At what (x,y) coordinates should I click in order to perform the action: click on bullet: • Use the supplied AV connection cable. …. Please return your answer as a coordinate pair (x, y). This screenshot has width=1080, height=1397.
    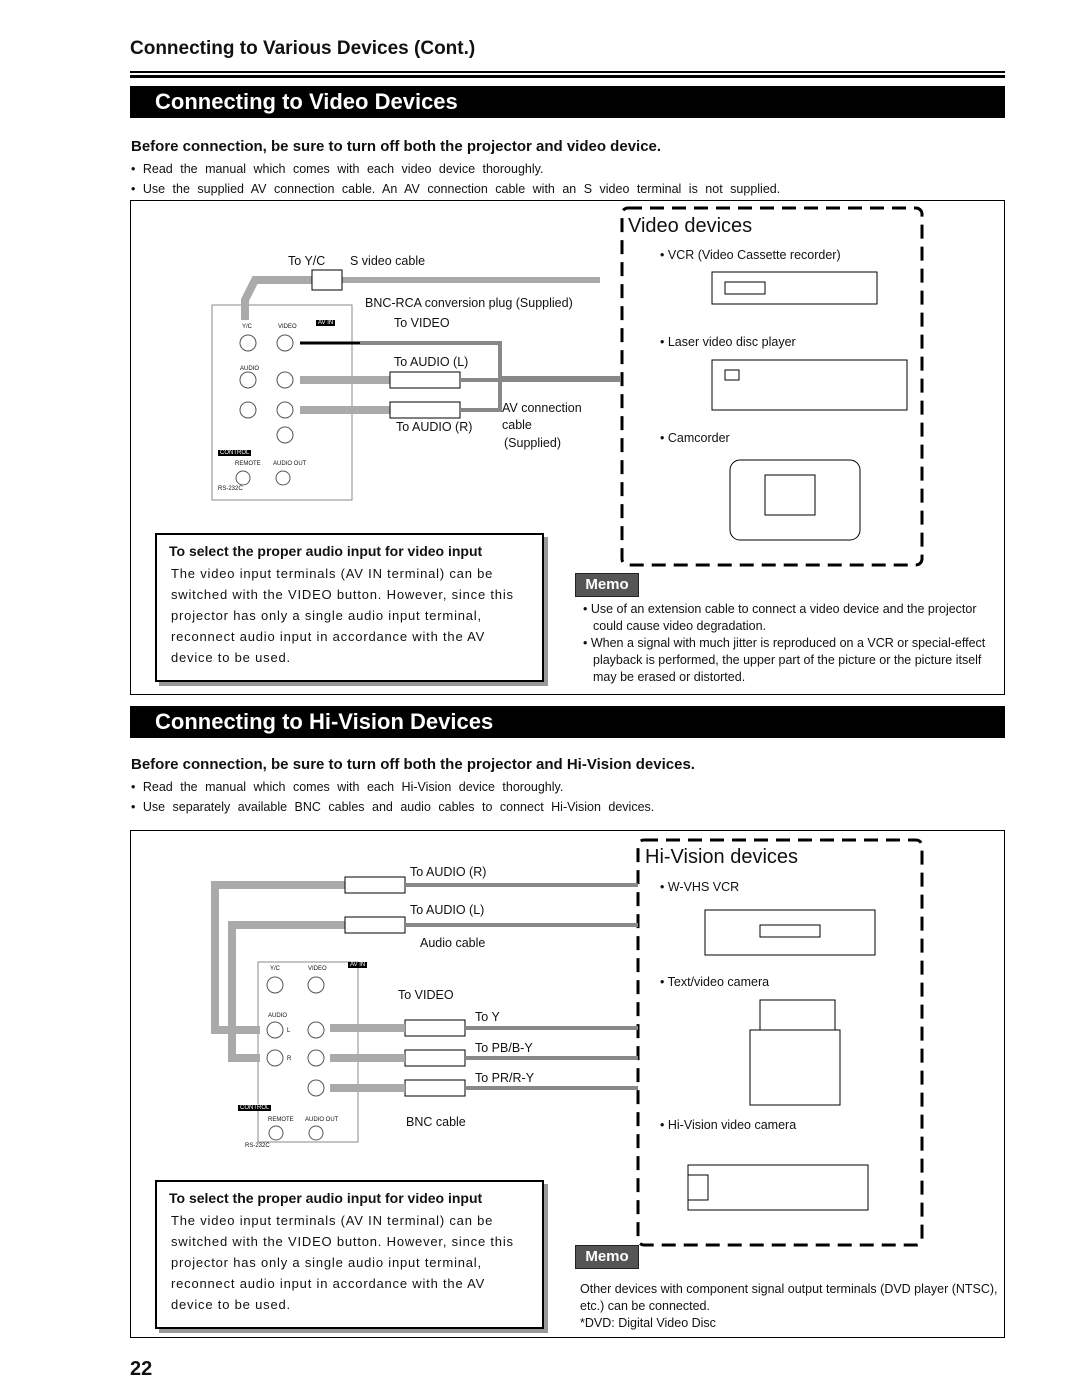
    Looking at the image, I should click on (456, 189).